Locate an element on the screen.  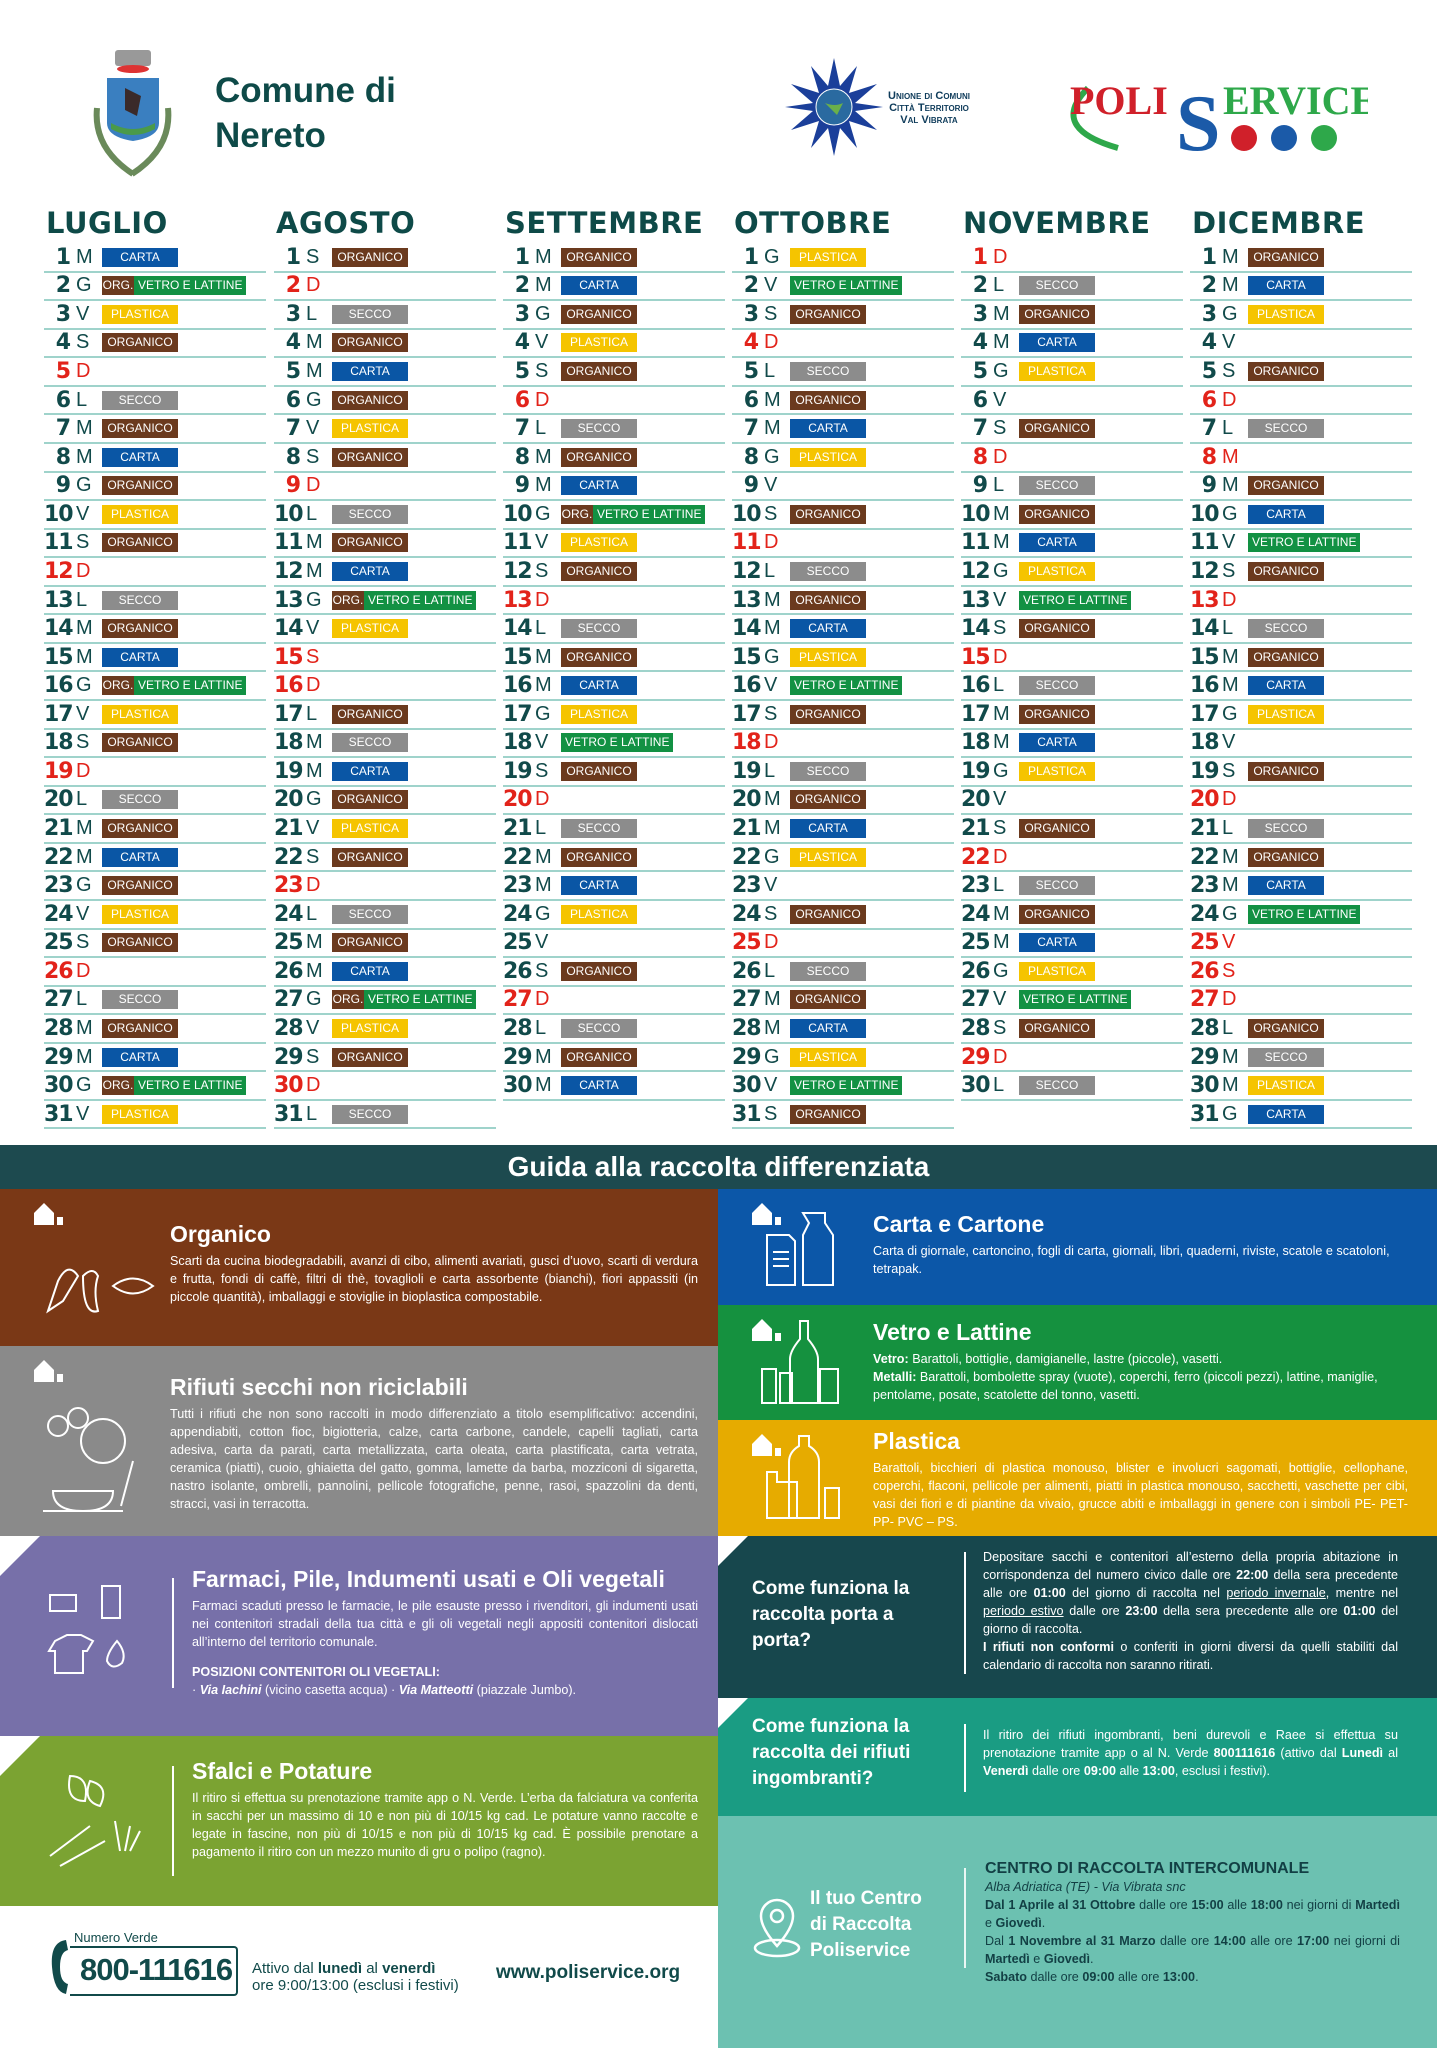
title-line-2: Nereto is located at coordinates (270, 135).